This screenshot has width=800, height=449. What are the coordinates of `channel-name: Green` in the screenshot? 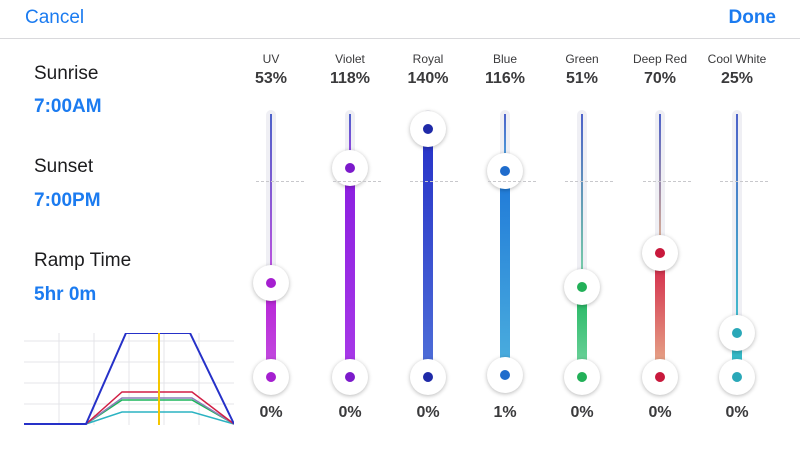 It's located at (582, 59).